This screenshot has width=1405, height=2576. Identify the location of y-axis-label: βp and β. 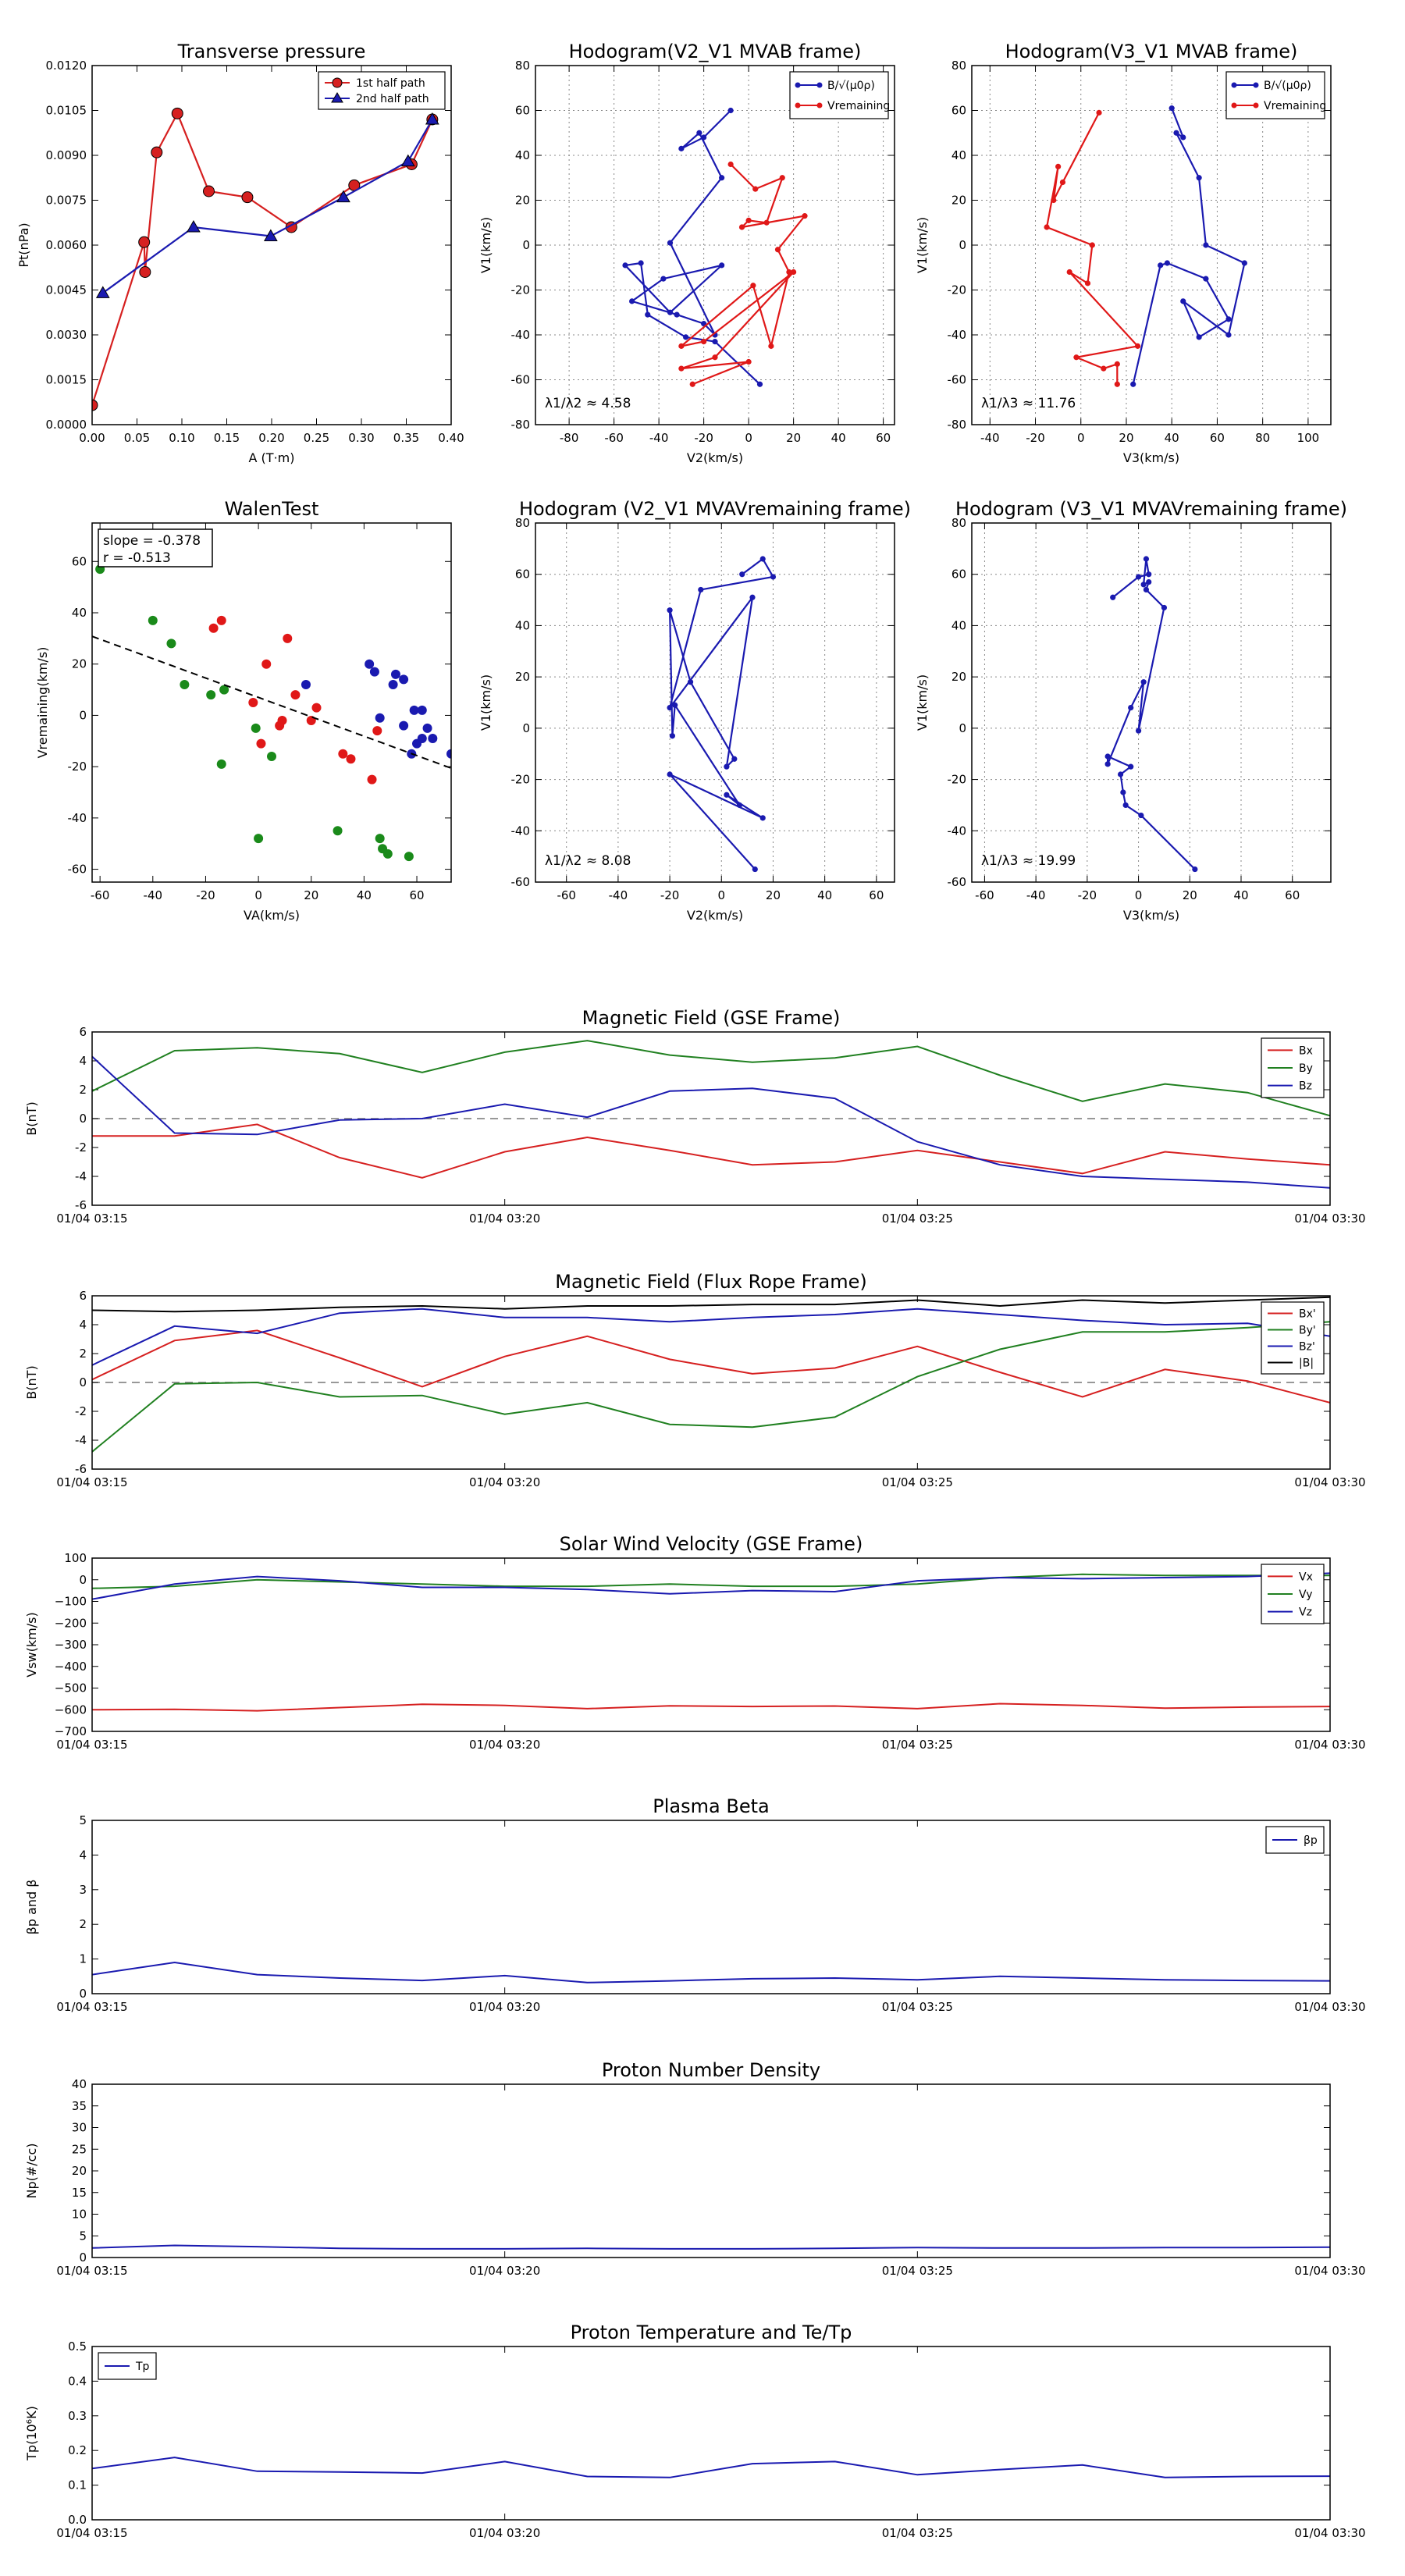
(32, 1907).